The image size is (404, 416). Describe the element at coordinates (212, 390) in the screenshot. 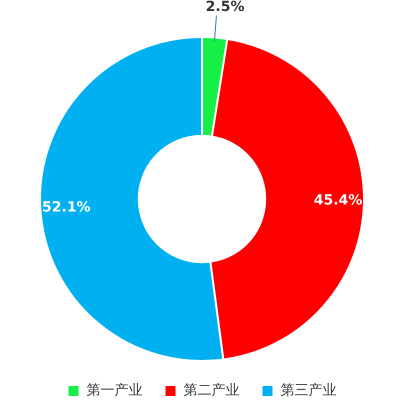

I see `legend-label: 第二产业` at that location.